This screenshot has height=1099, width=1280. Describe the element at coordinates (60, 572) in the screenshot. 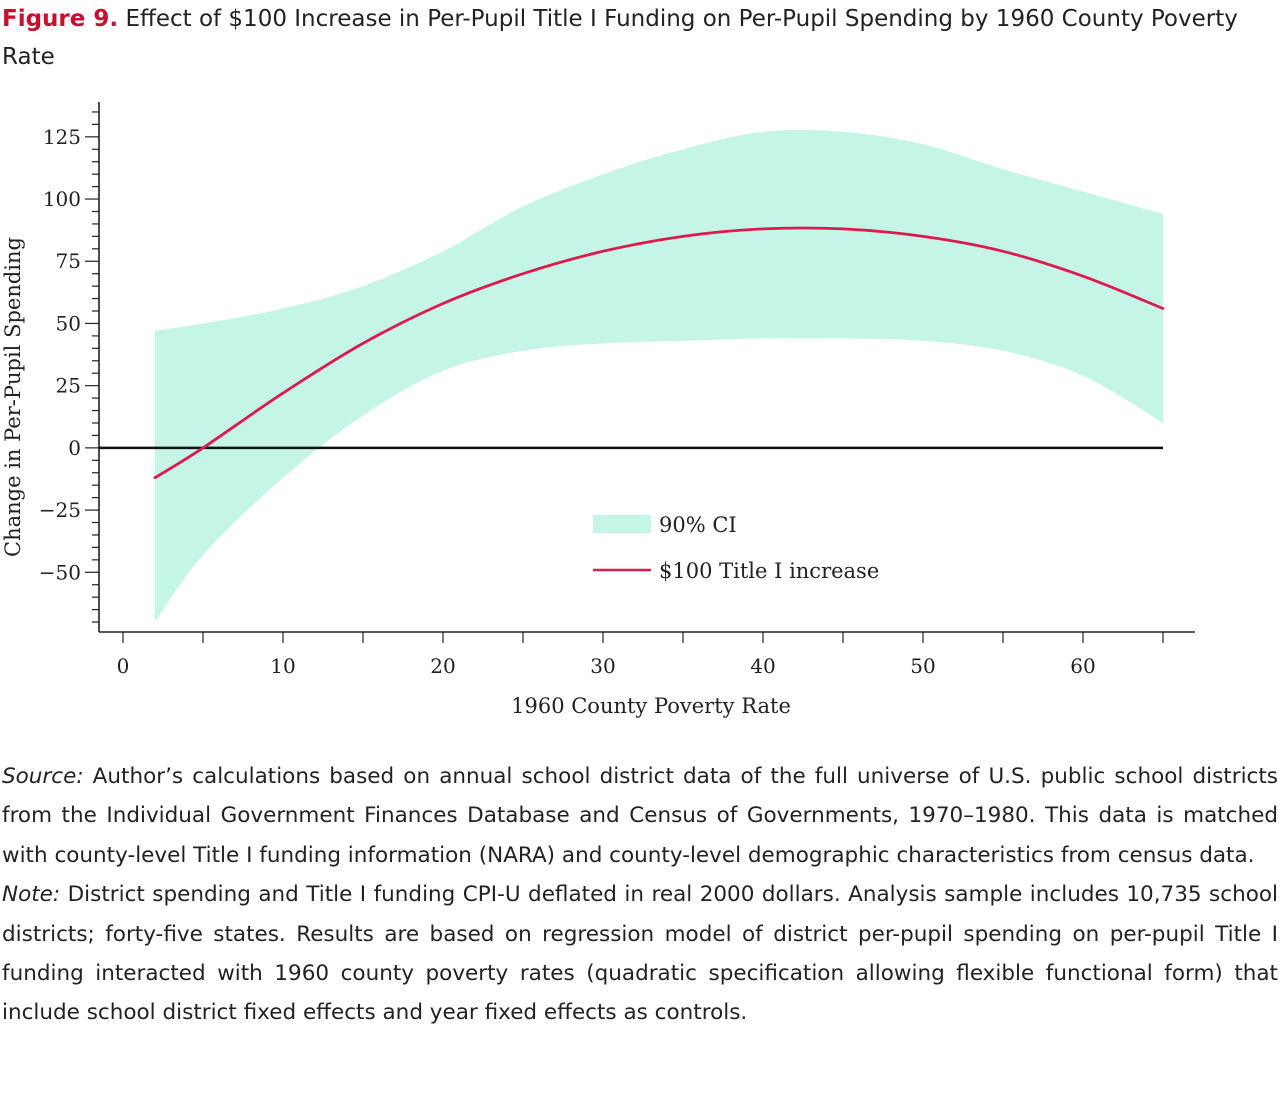

I see `y-tick-label: −50` at that location.